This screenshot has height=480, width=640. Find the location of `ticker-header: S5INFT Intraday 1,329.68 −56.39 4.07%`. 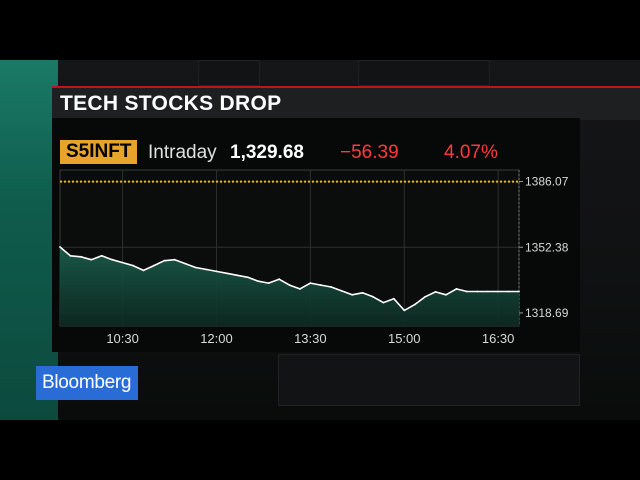

ticker-header: S5INFT Intraday 1,329.68 −56.39 4.07% is located at coordinates (316, 153).